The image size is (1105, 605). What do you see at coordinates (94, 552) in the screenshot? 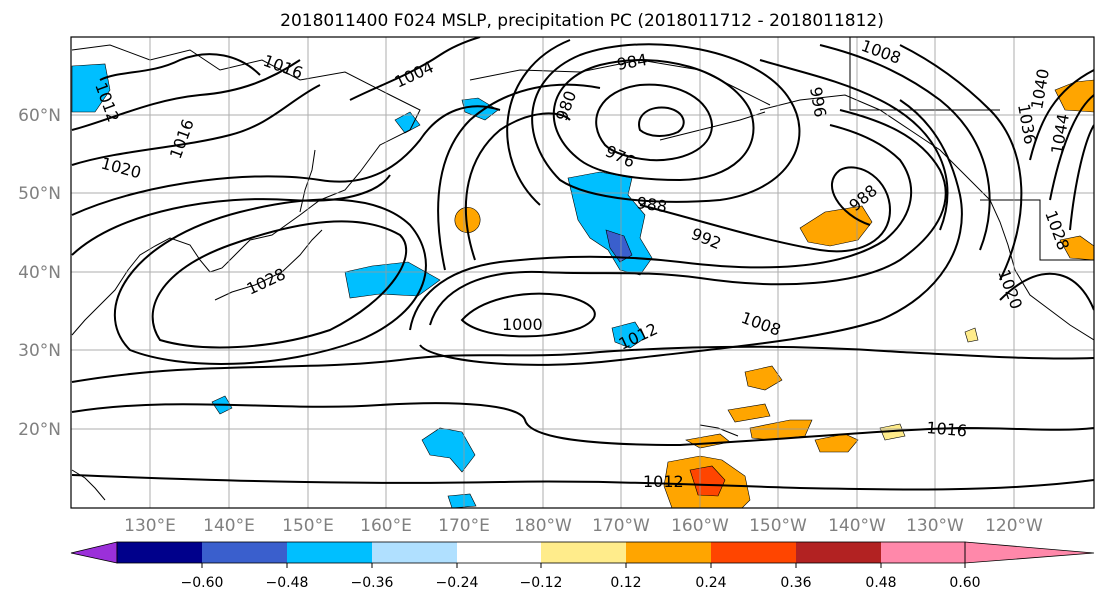
I see `colorbar-extend-low` at bounding box center [94, 552].